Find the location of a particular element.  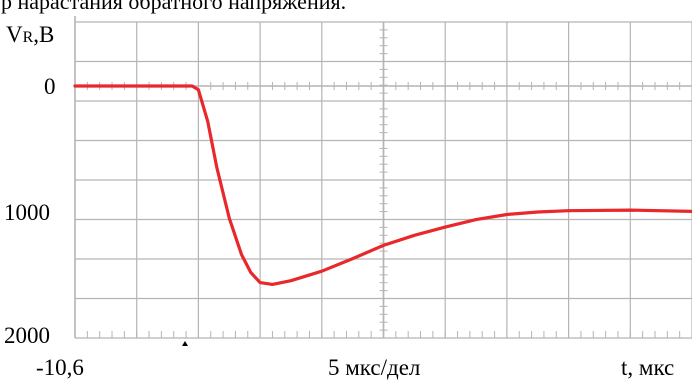

y-tick-label: 1000 is located at coordinates (27, 212).